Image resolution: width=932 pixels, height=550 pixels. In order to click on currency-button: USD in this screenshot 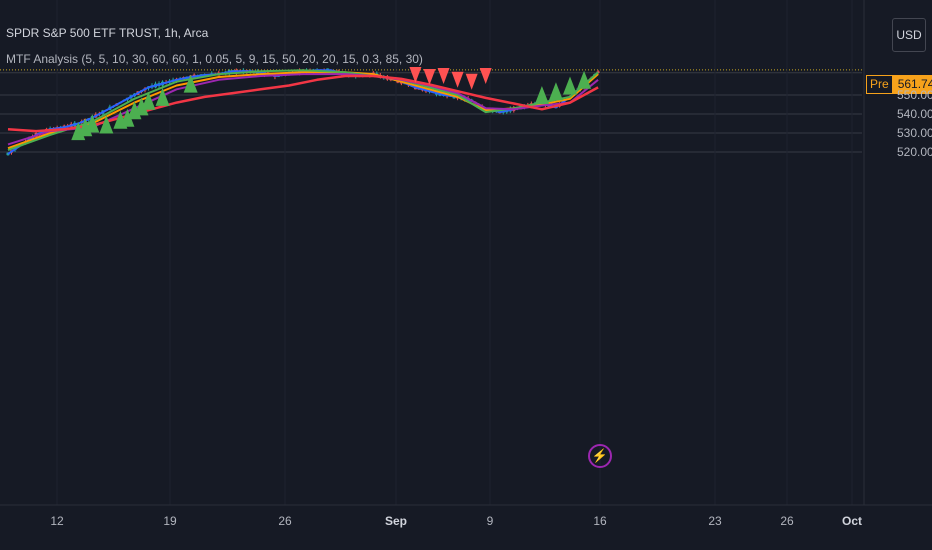, I will do `click(909, 35)`.